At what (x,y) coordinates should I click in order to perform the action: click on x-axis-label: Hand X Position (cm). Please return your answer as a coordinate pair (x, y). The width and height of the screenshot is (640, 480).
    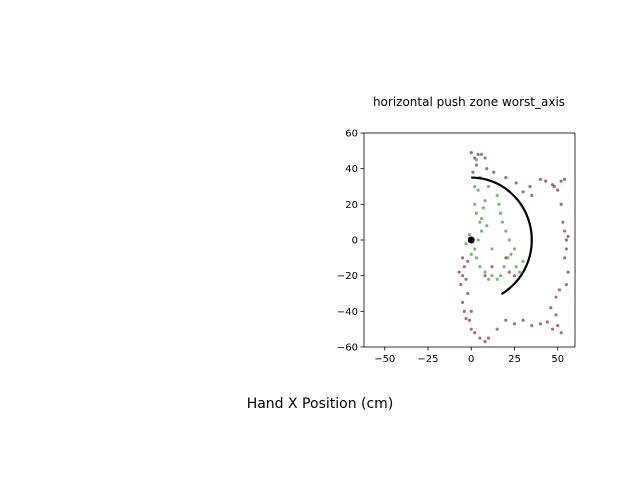
    Looking at the image, I should click on (320, 404).